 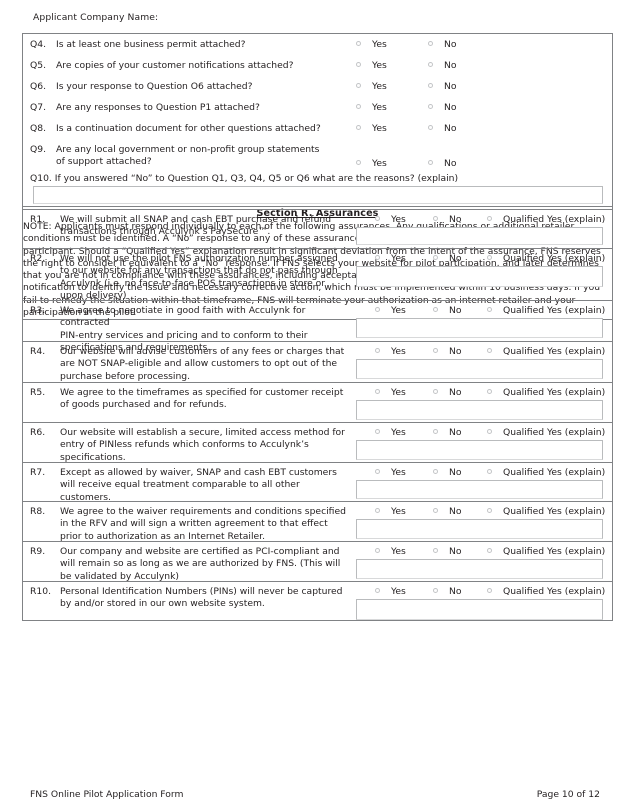 I want to click on radio-option-label: Qualified Yes (explain), so click(x=554, y=432).